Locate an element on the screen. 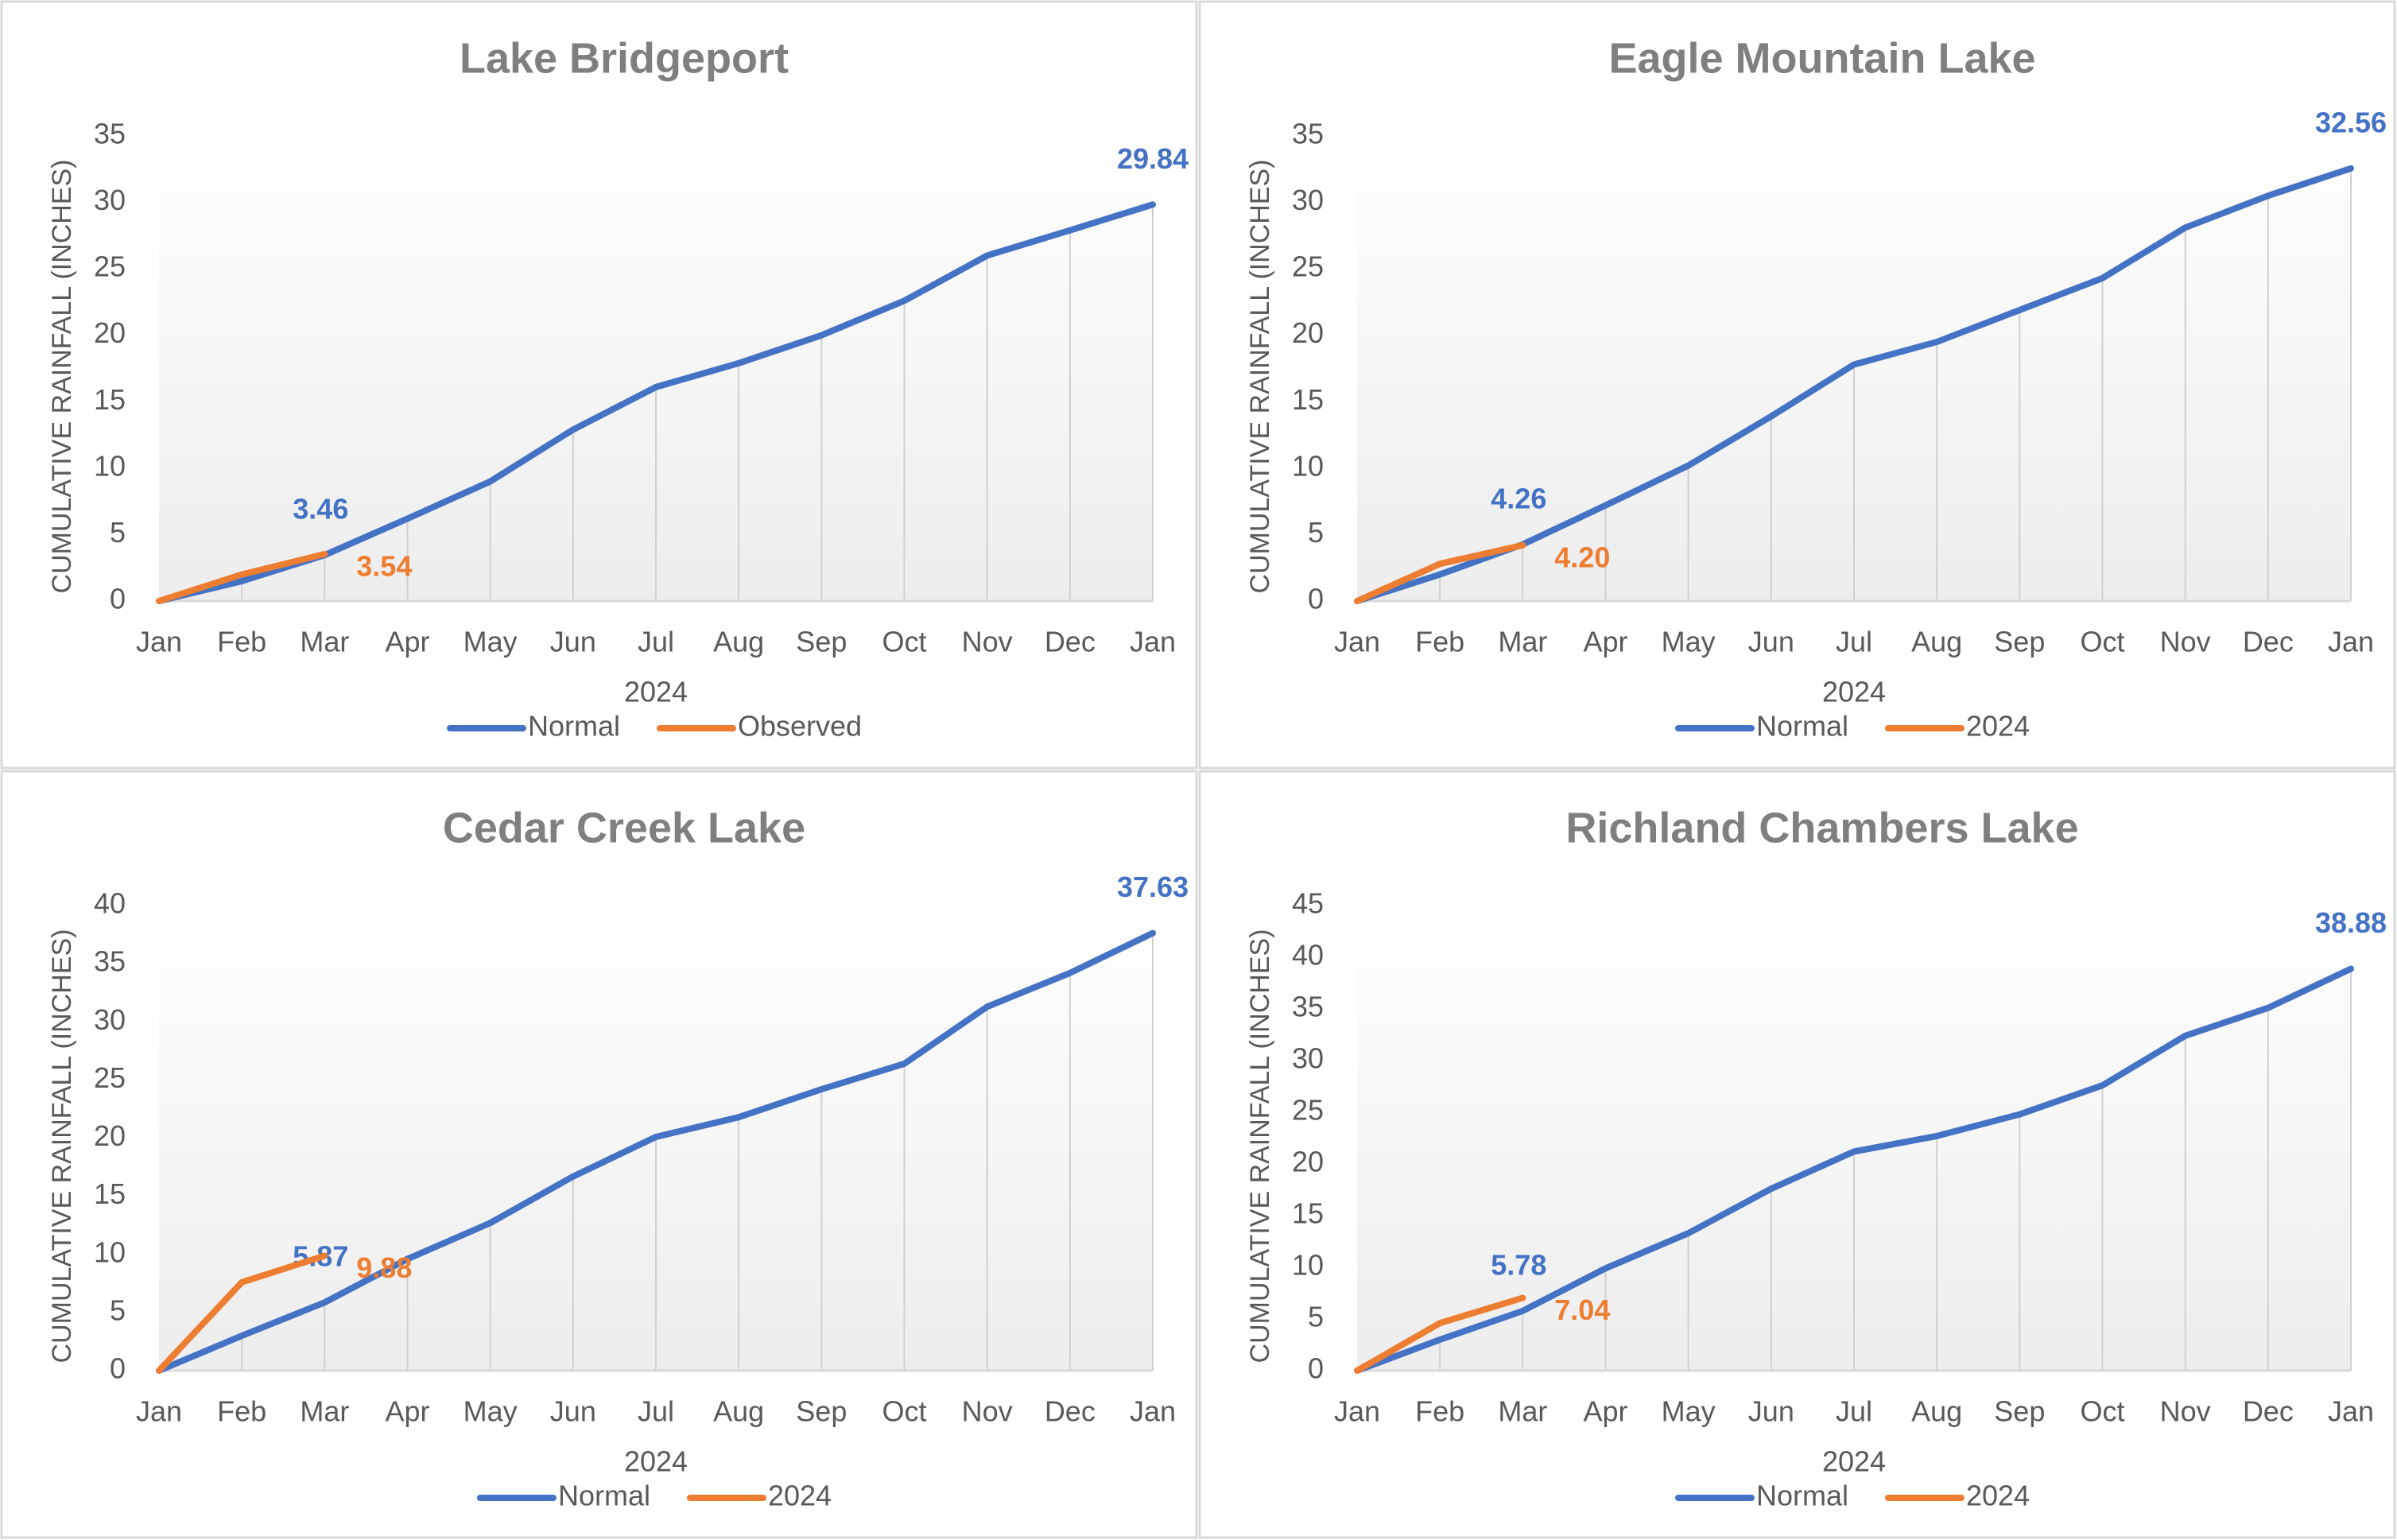 This screenshot has width=2397, height=1540. data-label: 3.54 is located at coordinates (384, 565).